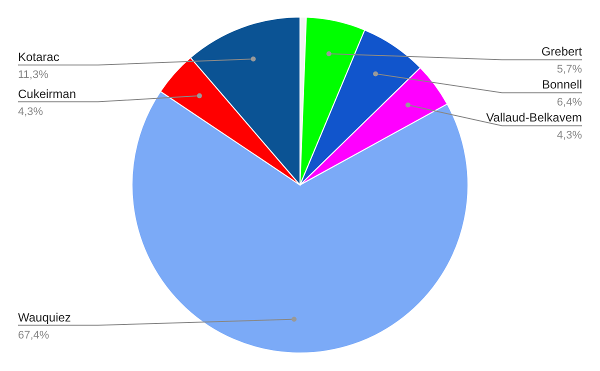  What do you see at coordinates (39, 57) in the screenshot?
I see `slice-label: Kotarac` at bounding box center [39, 57].